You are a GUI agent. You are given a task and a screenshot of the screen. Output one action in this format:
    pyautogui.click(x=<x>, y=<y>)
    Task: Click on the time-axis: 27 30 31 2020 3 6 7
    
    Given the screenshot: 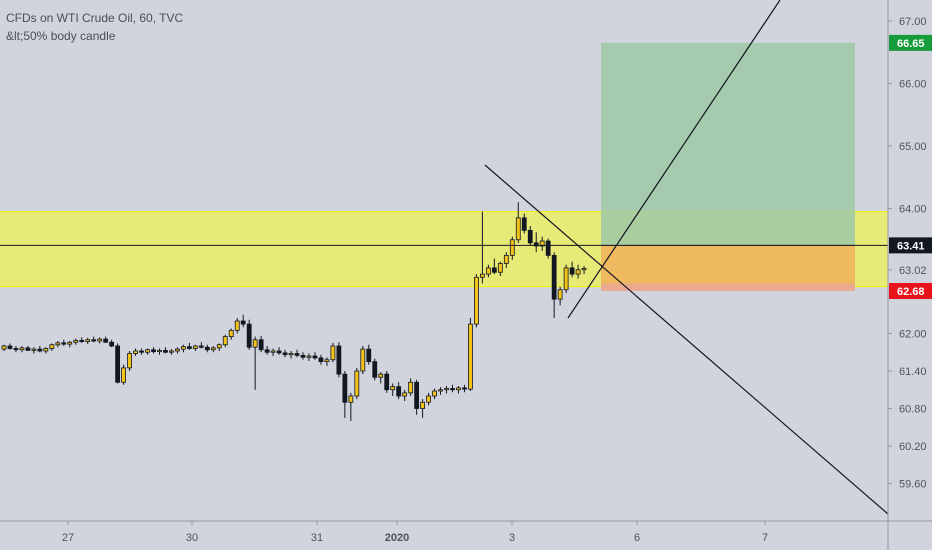 What is the action you would take?
    pyautogui.click(x=415, y=532)
    